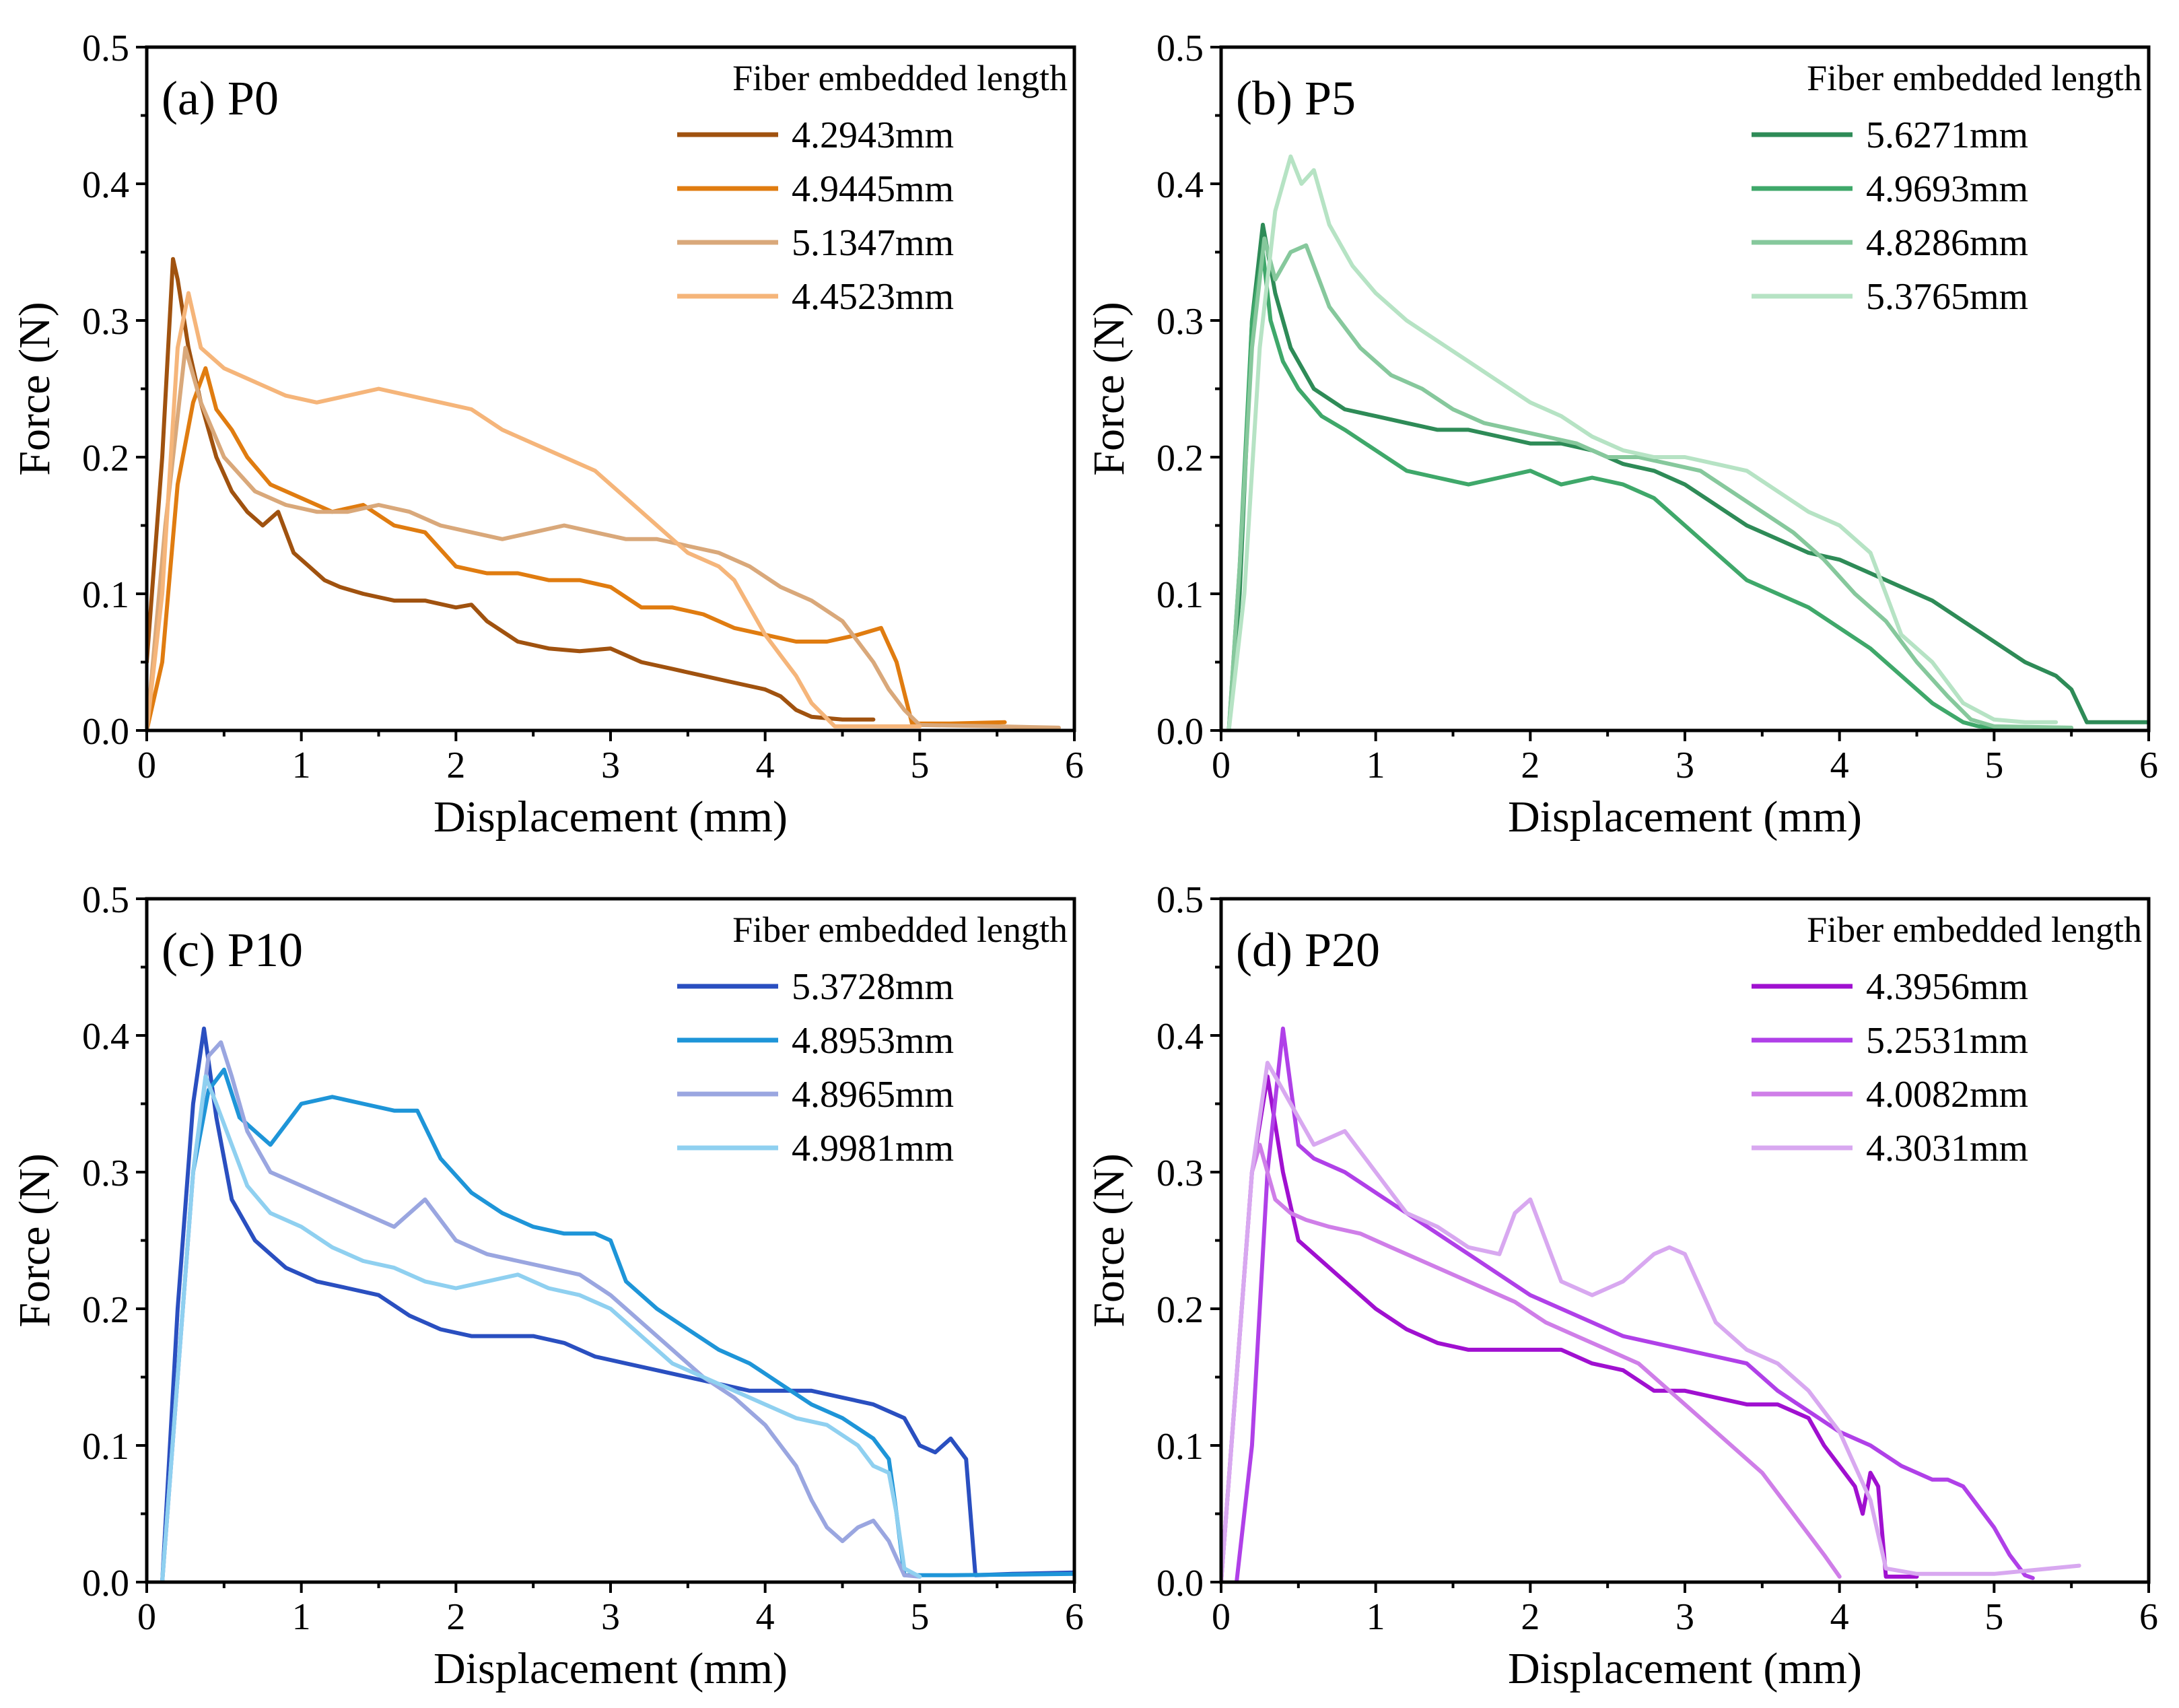  Describe the element at coordinates (873, 297) in the screenshot. I see `legend-label: 4.4523mm` at that location.